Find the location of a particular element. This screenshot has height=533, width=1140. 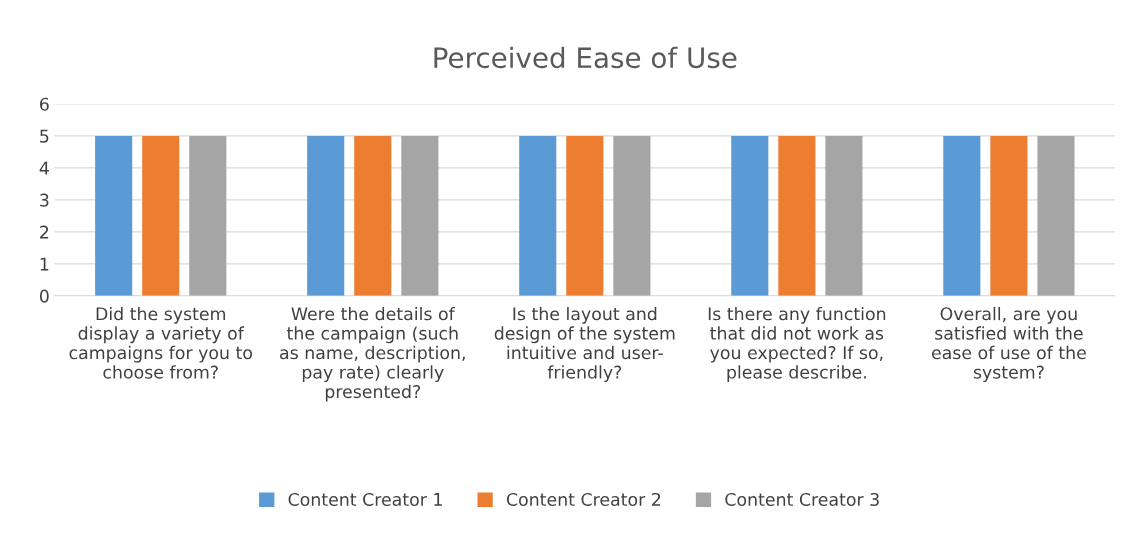

legend-label: Content Creator 2 is located at coordinates (583, 499).